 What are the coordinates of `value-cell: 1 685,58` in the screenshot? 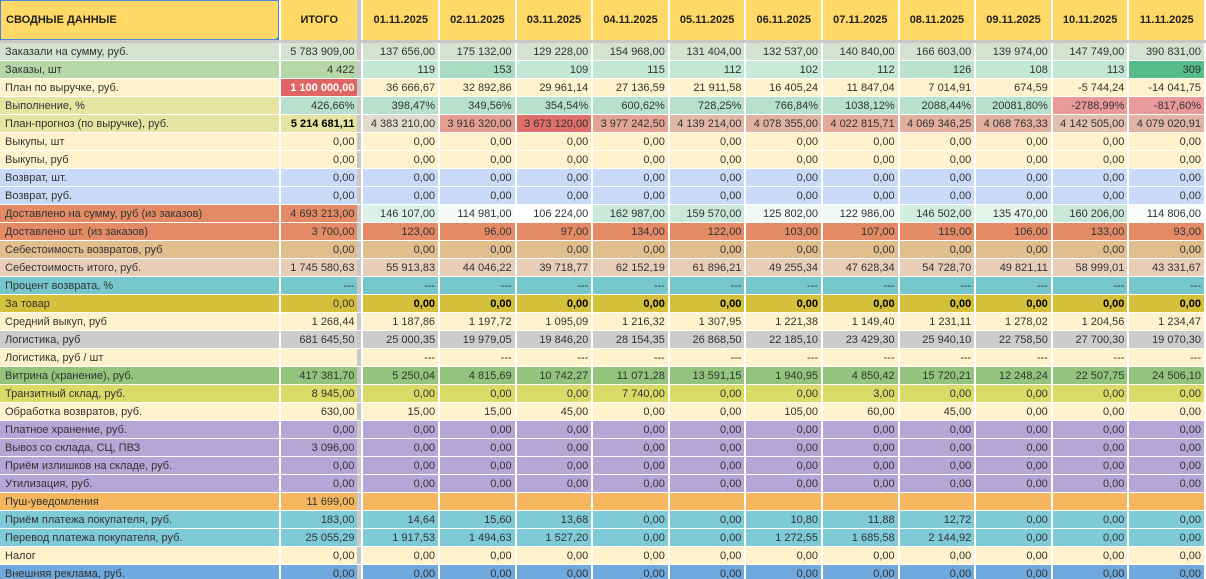 It's located at (860, 537).